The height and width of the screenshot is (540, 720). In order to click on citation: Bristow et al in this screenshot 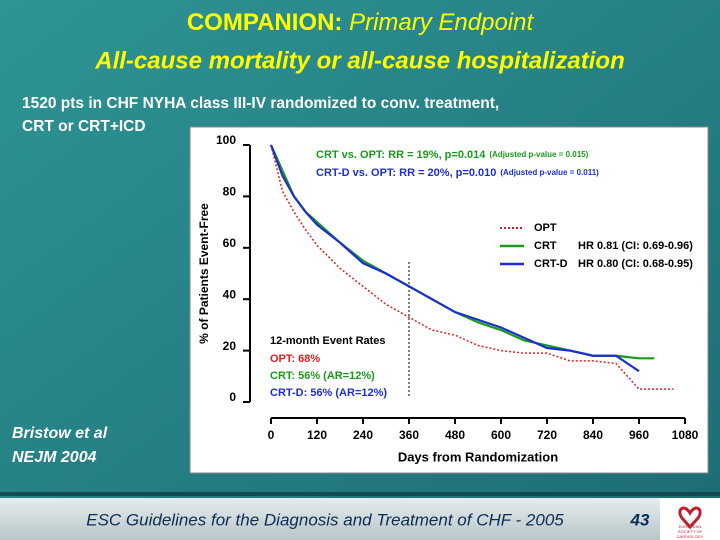, I will do `click(60, 433)`.